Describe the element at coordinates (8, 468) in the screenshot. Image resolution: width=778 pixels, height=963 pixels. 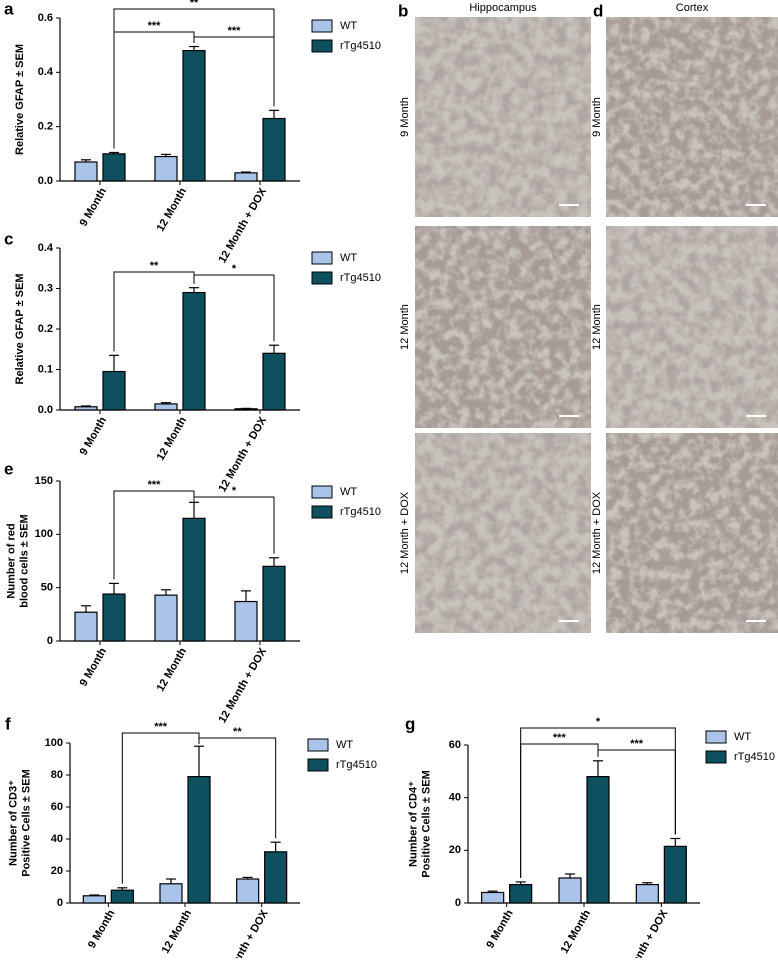
I see `panel-letter: e` at that location.